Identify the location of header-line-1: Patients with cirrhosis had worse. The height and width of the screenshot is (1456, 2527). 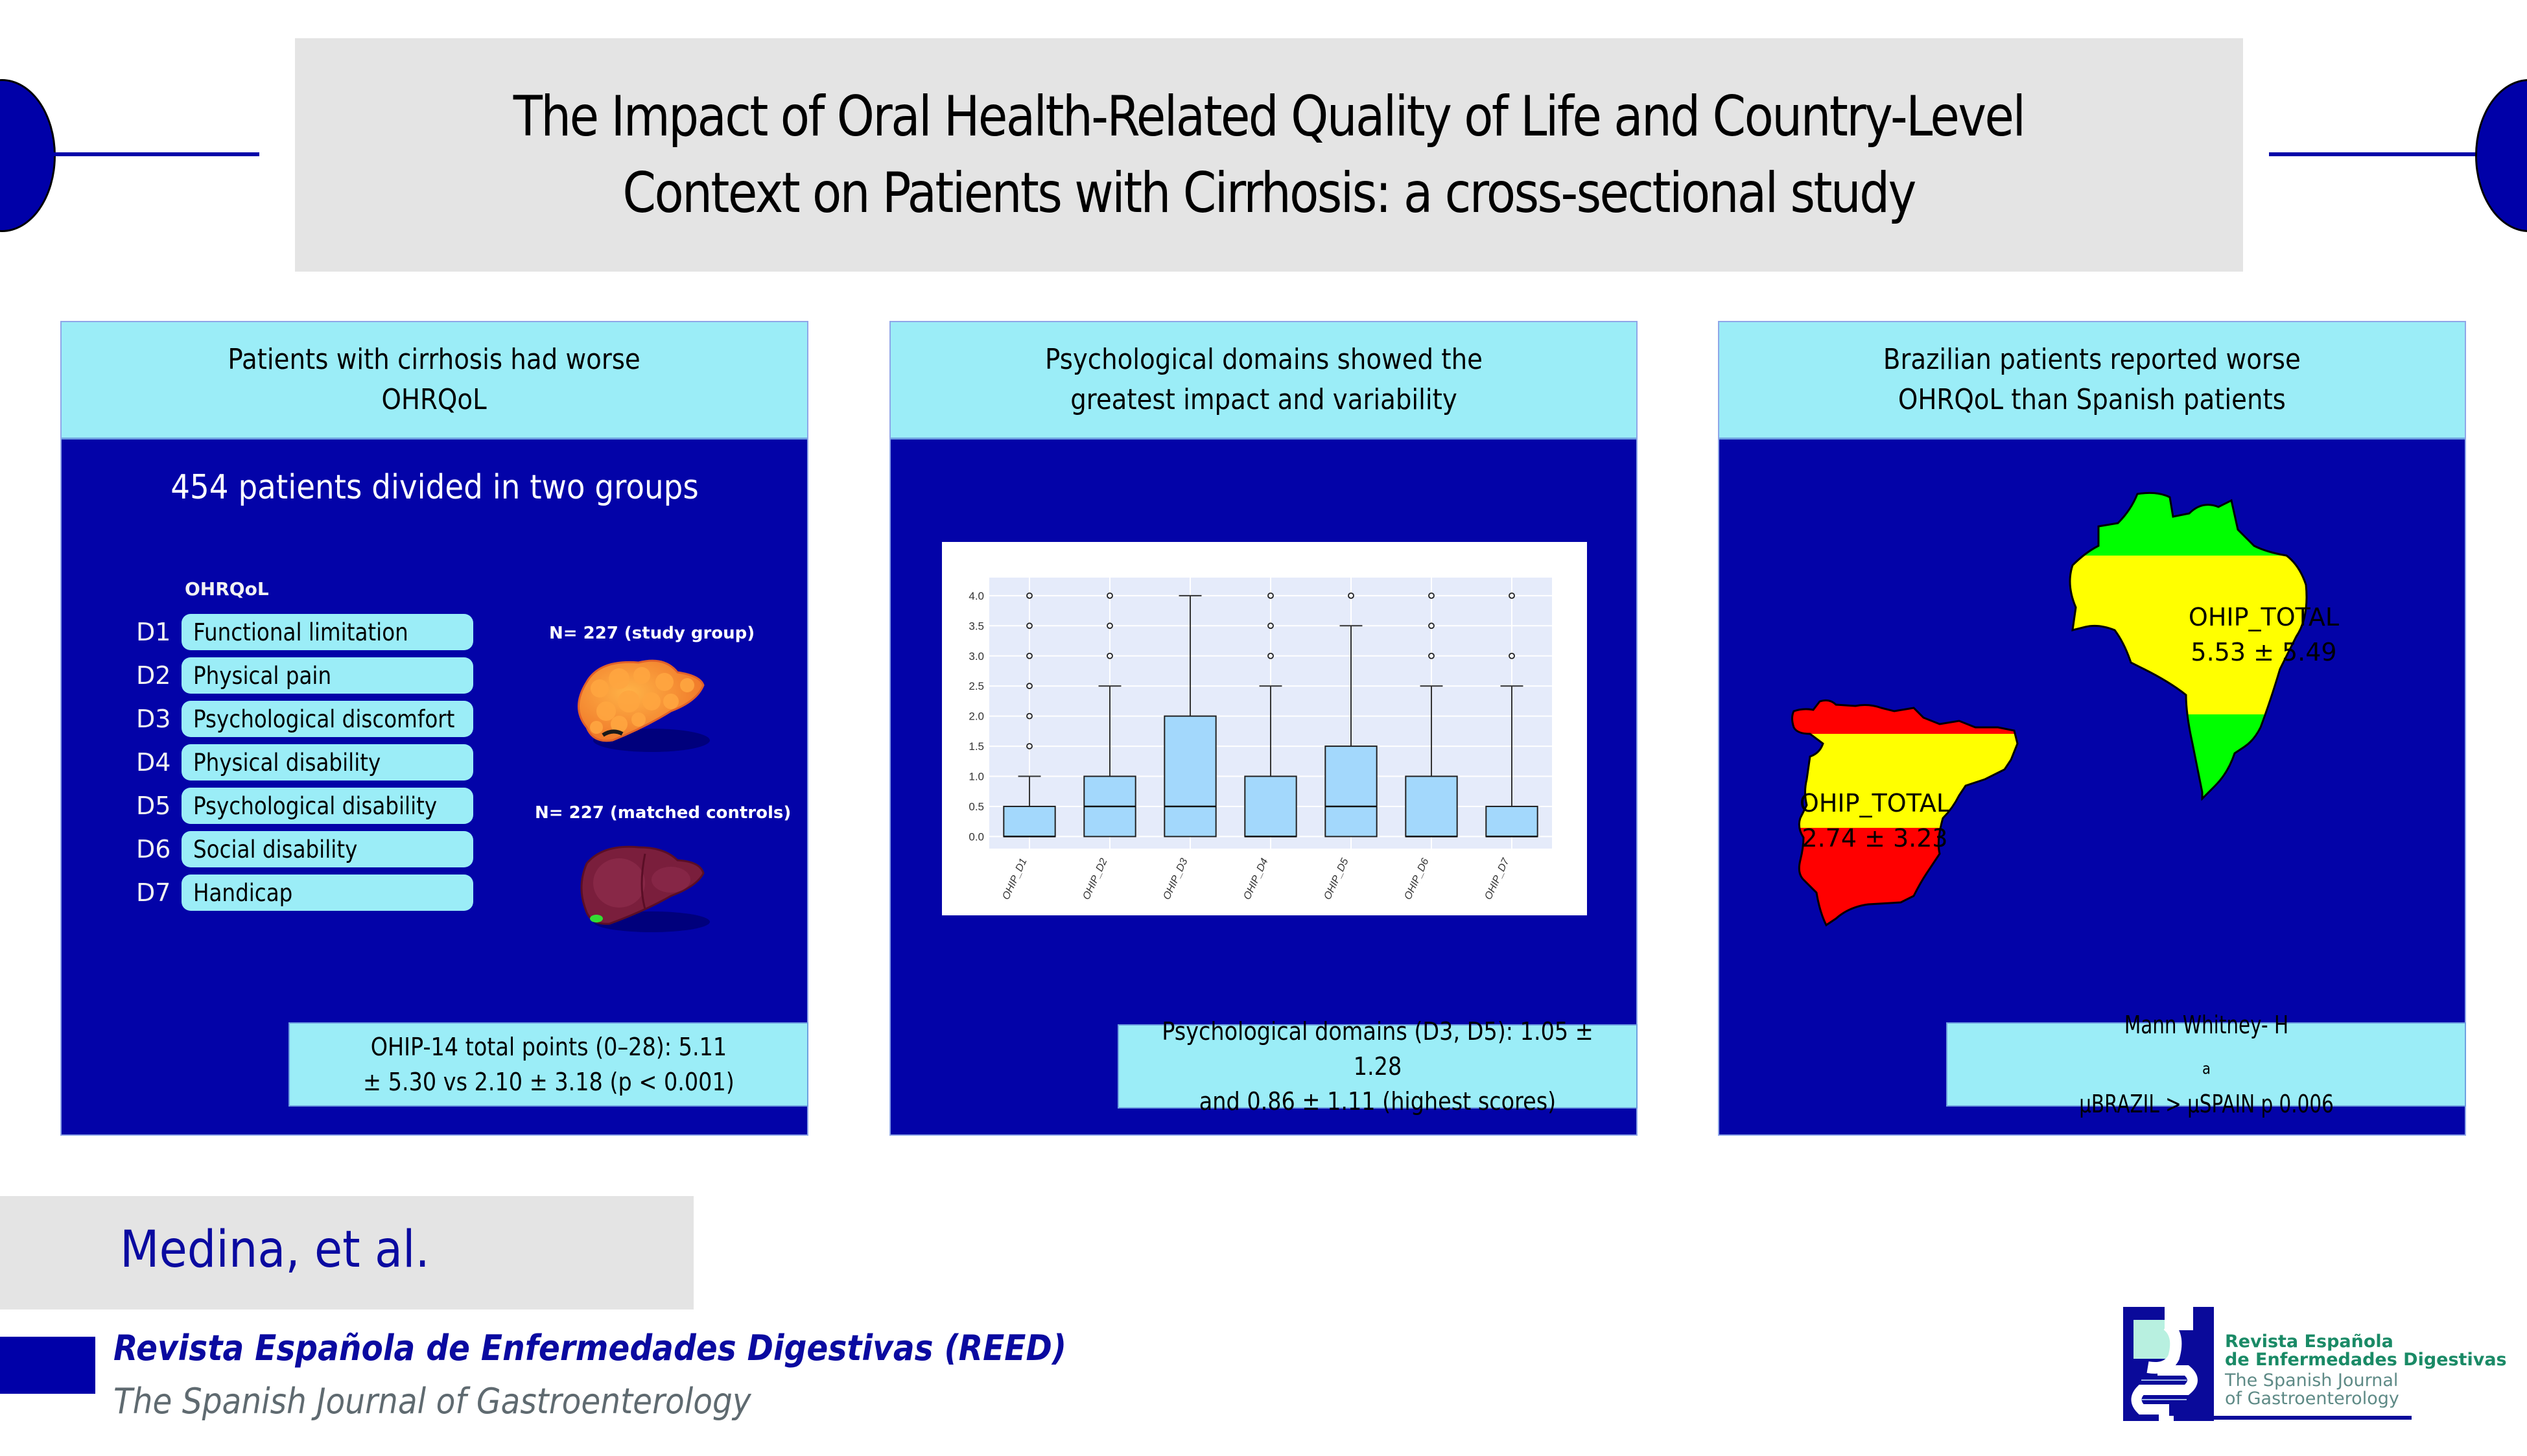
(434, 360).